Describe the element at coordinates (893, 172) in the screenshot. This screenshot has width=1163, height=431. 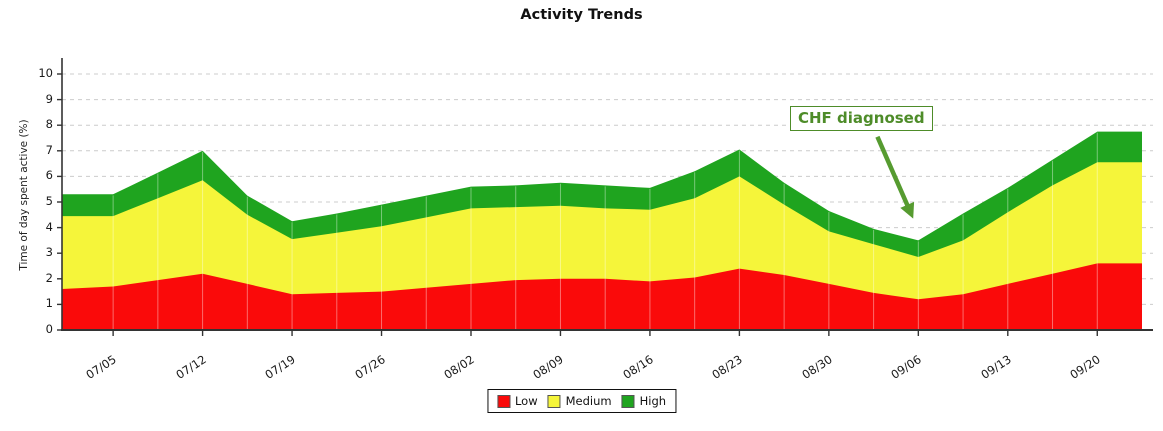
I see `annotation-arrow-shaft` at that location.